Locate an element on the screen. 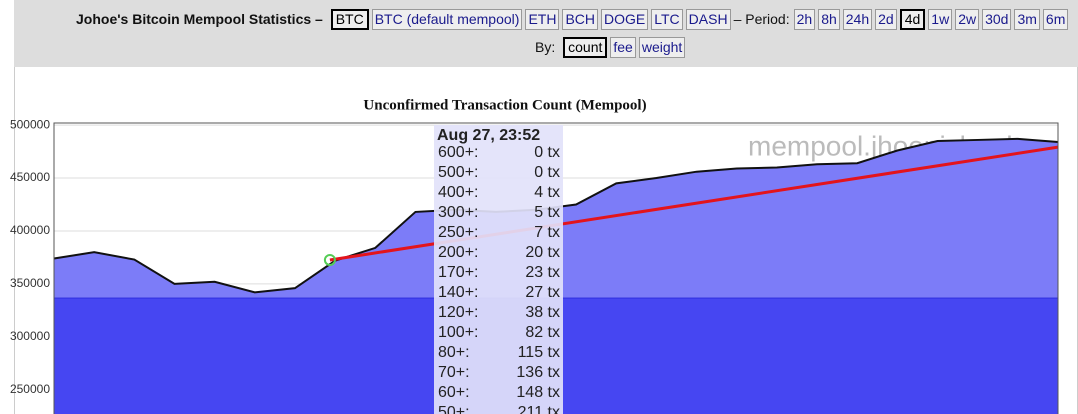  period-button: 3m is located at coordinates (1027, 19).